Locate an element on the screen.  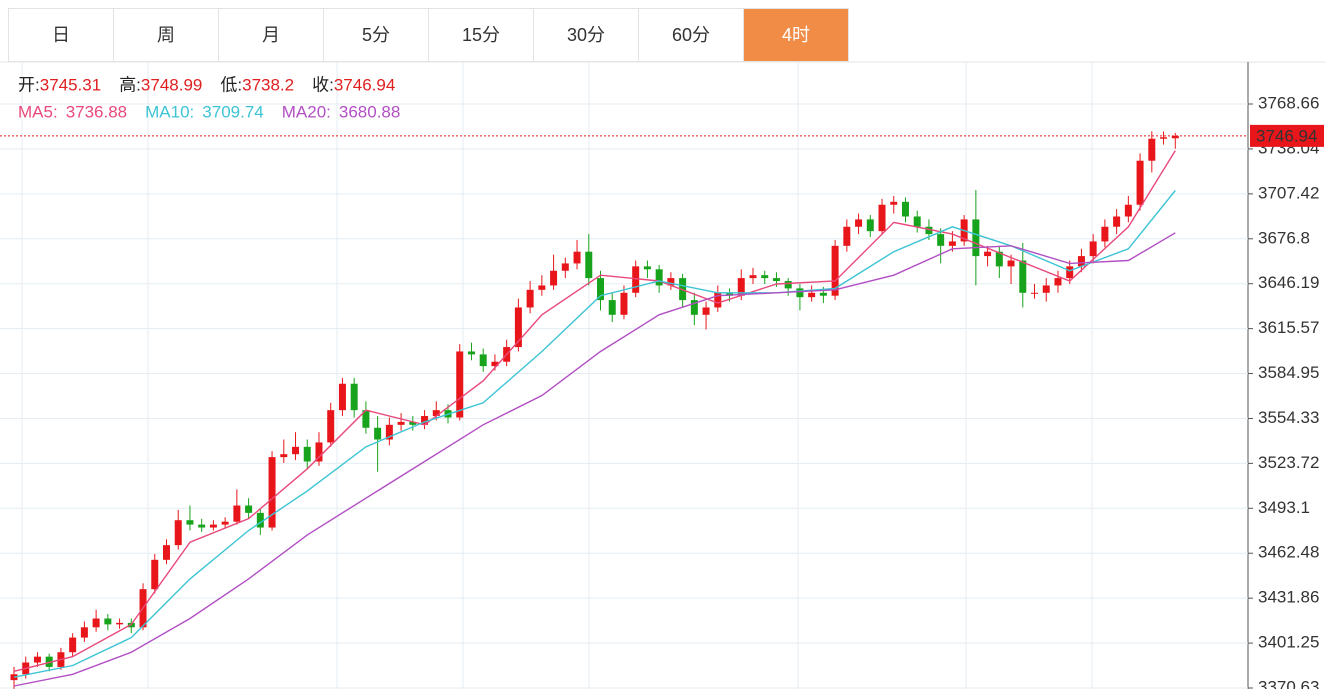
period-tab: 4时 is located at coordinates (796, 35).